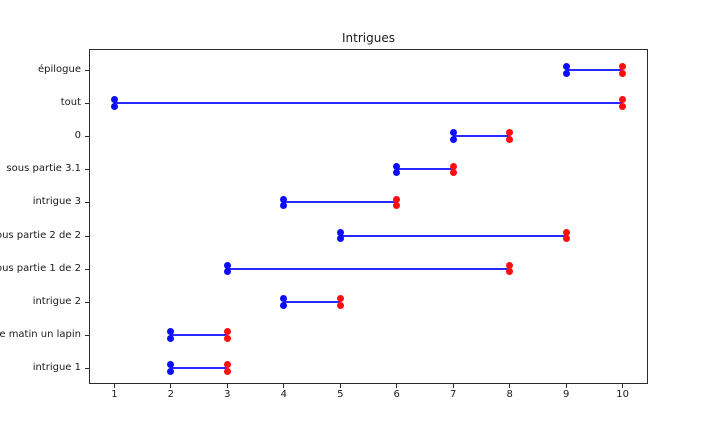 The height and width of the screenshot is (432, 720). Describe the element at coordinates (40, 268) in the screenshot. I see `y-axis-label: sous partie 1 de 2` at that location.